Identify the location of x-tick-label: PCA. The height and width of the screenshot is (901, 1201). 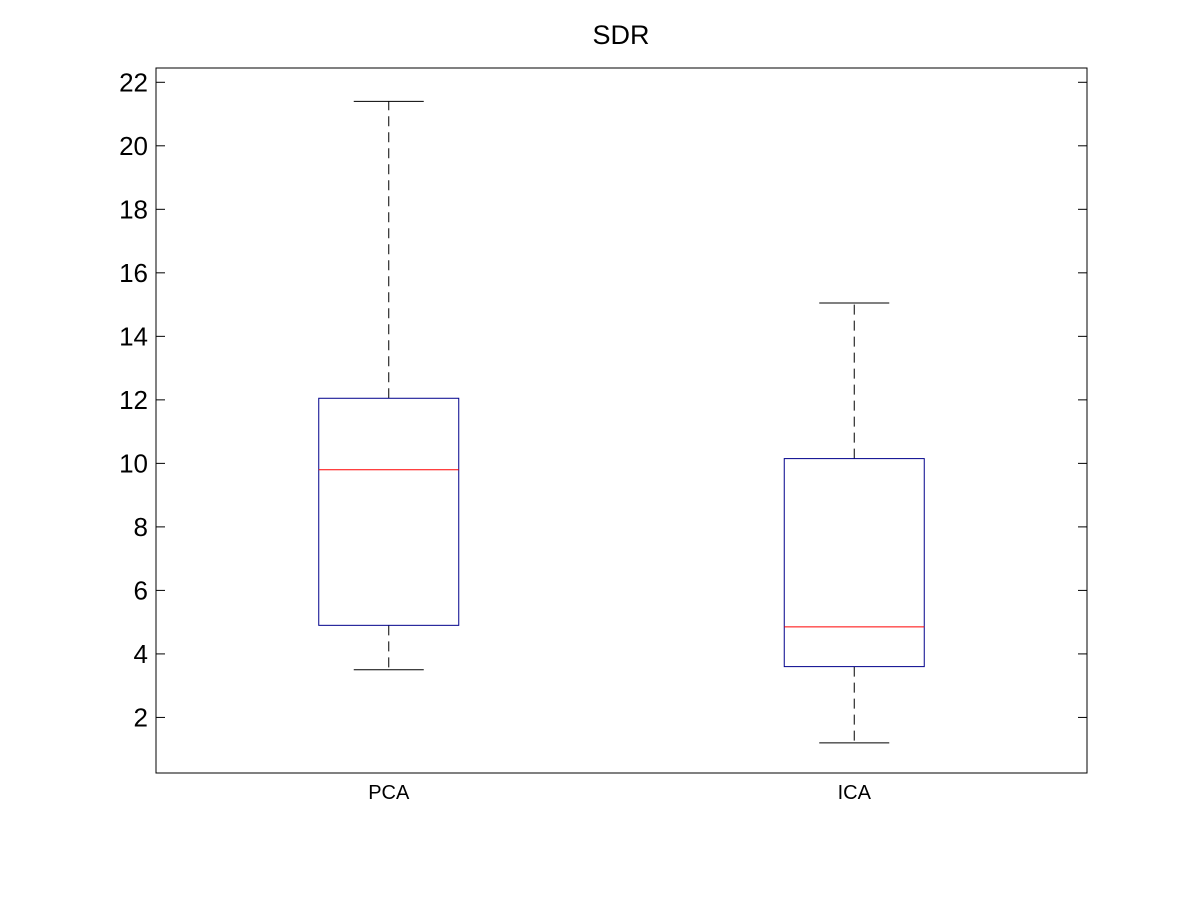
(389, 793).